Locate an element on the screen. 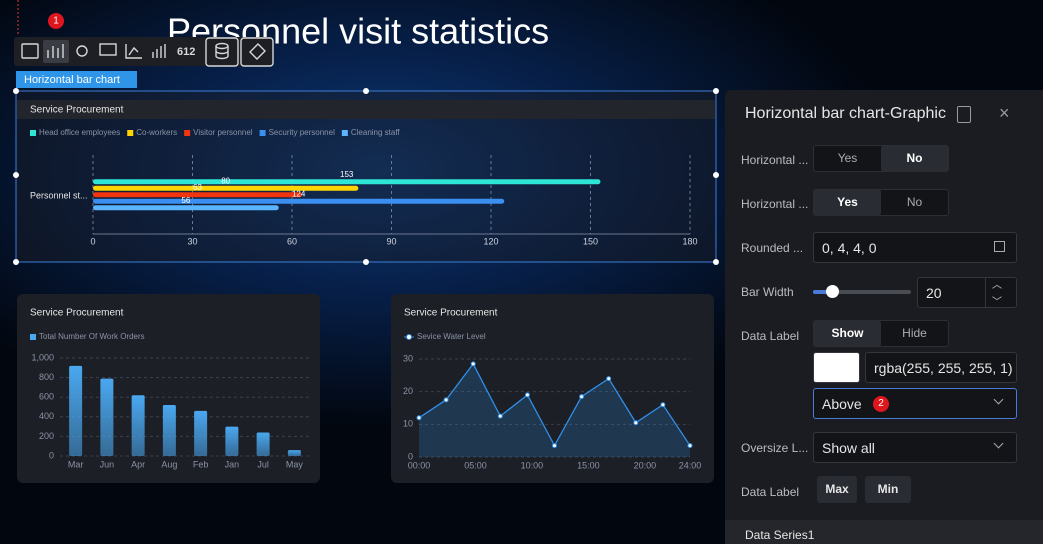  icon-pie is located at coordinates (82, 51).